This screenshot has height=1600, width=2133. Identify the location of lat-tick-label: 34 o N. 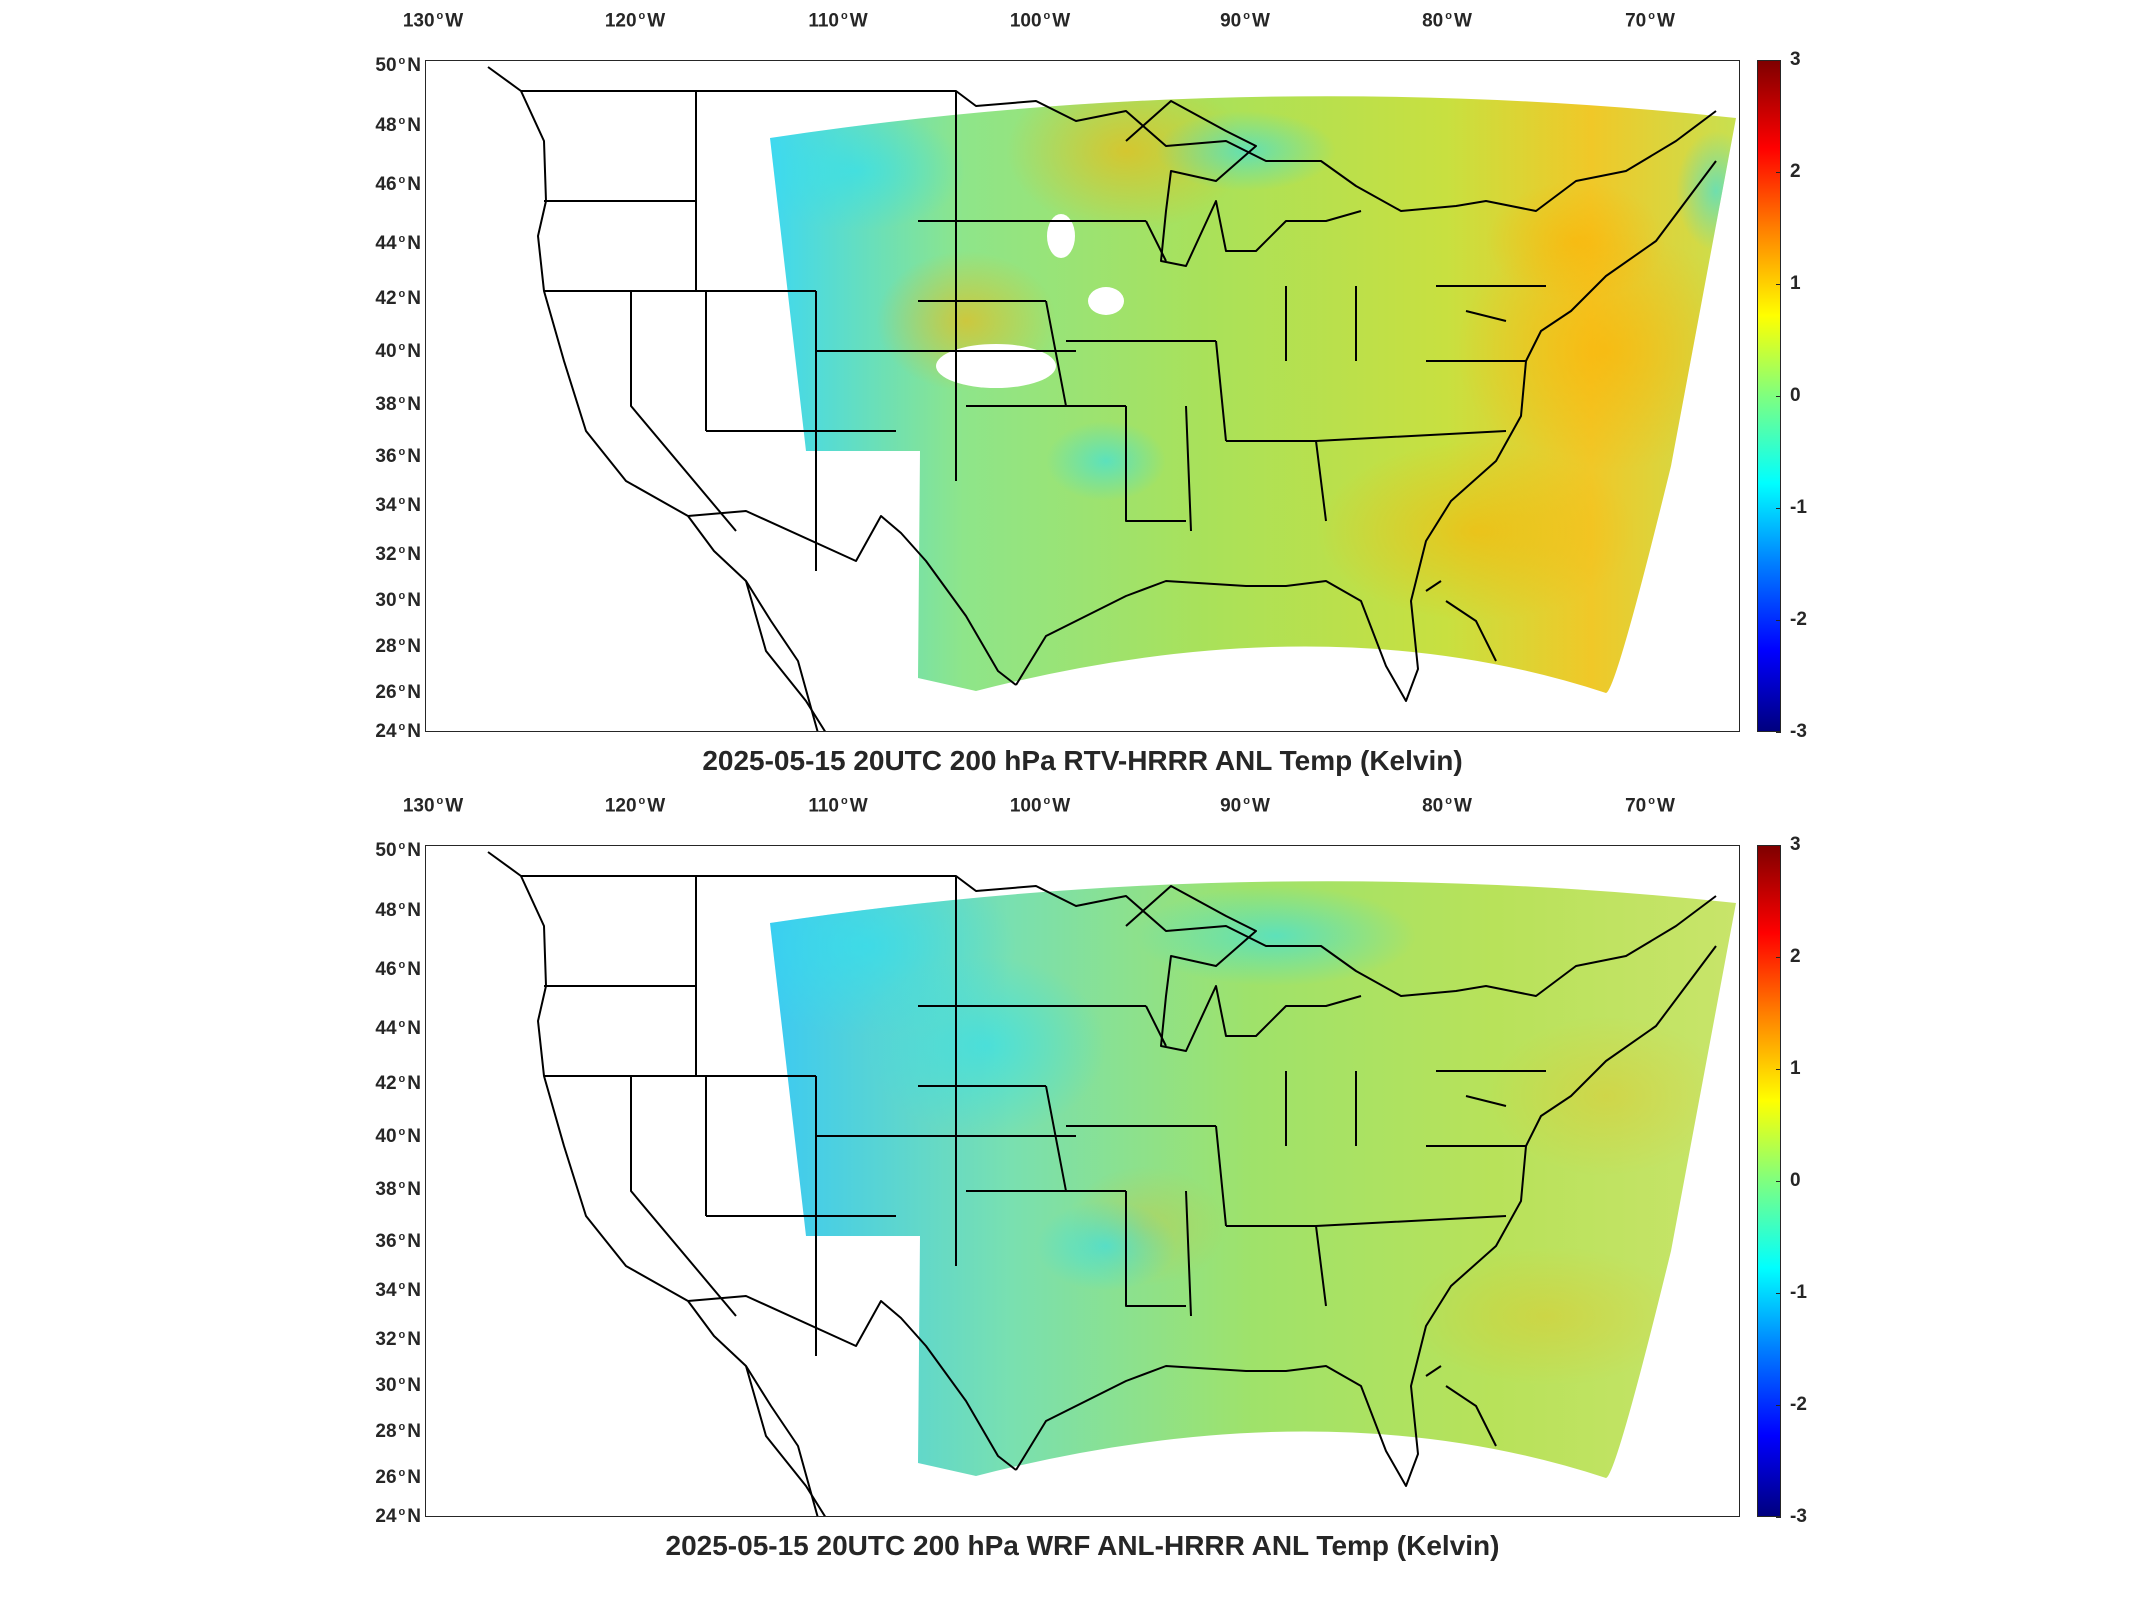
(398, 1290).